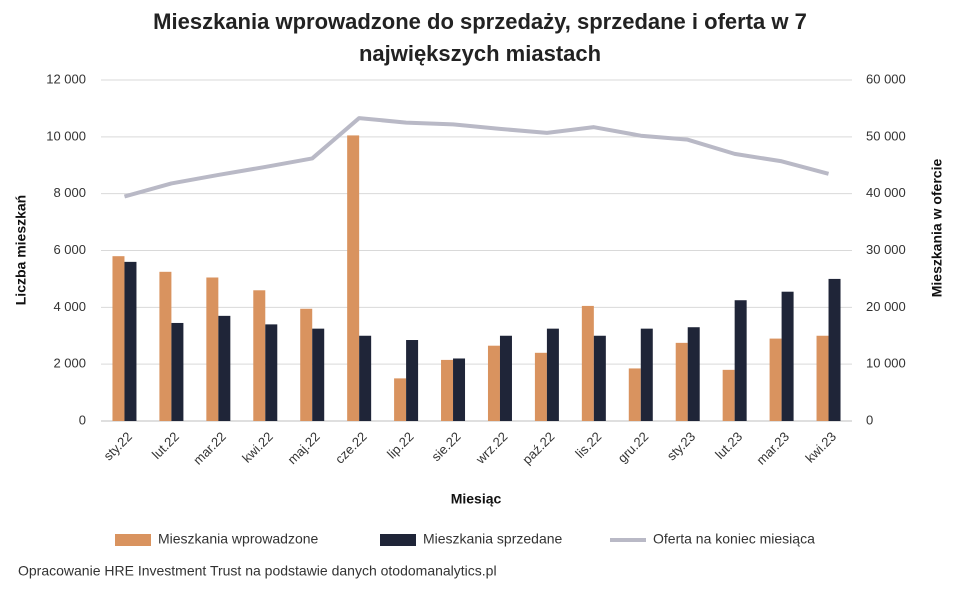 Image resolution: width=953 pixels, height=593 pixels. What do you see at coordinates (491, 448) in the screenshot?
I see `x-tick-label: wrz.22` at bounding box center [491, 448].